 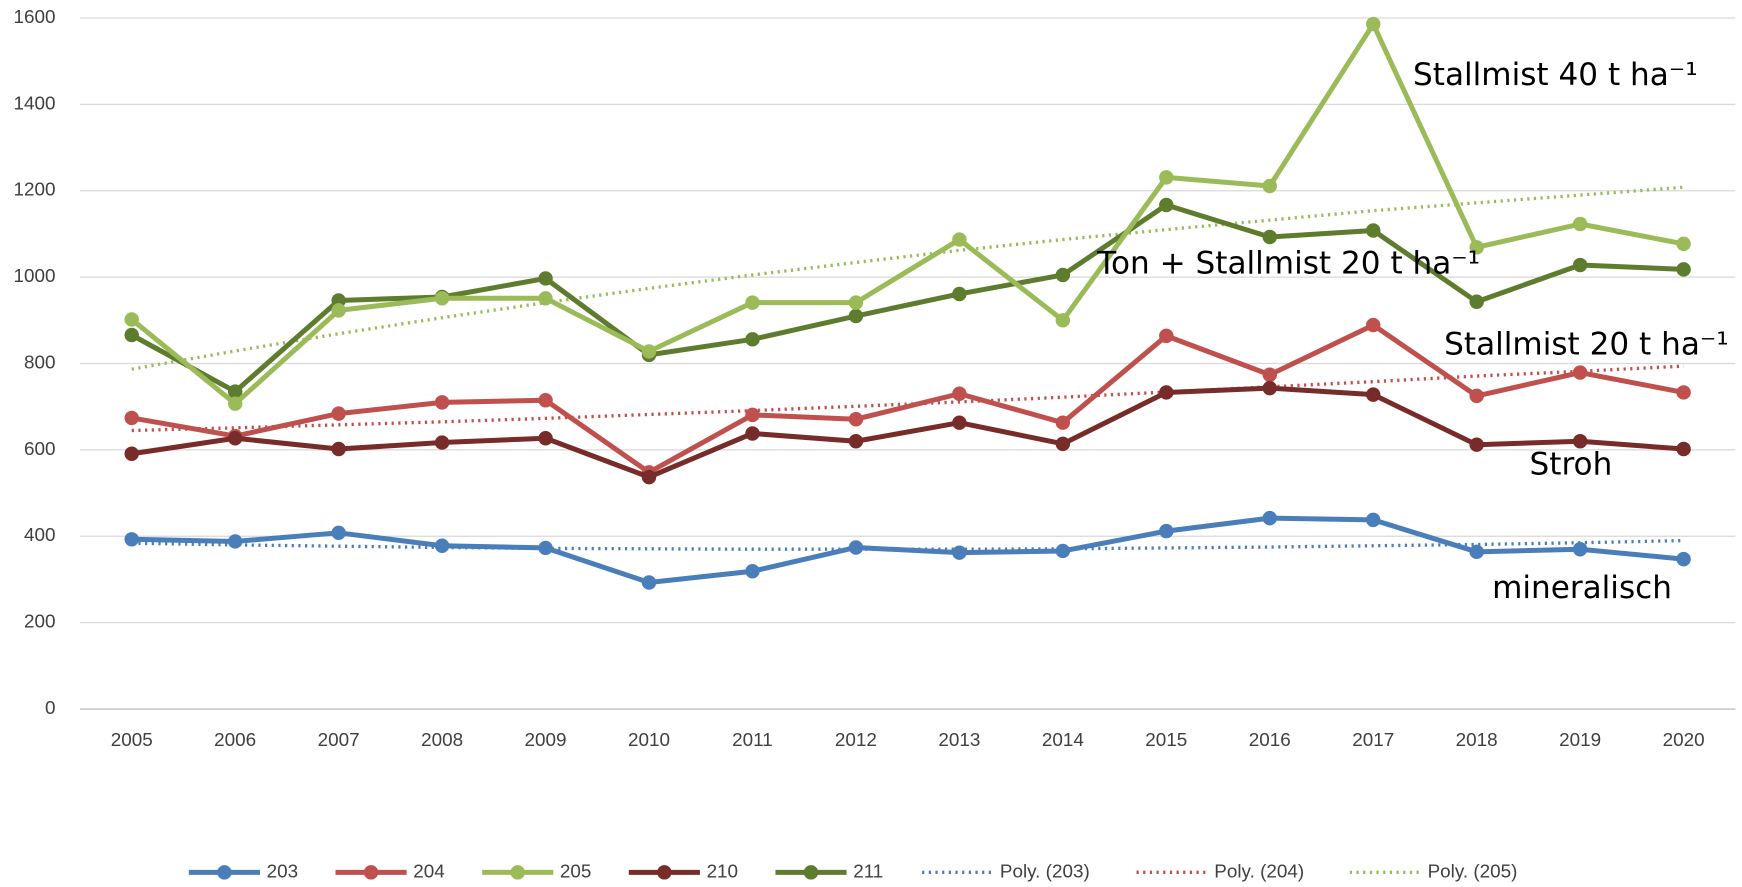 I want to click on y-tick-label: 1600, so click(x=35, y=17).